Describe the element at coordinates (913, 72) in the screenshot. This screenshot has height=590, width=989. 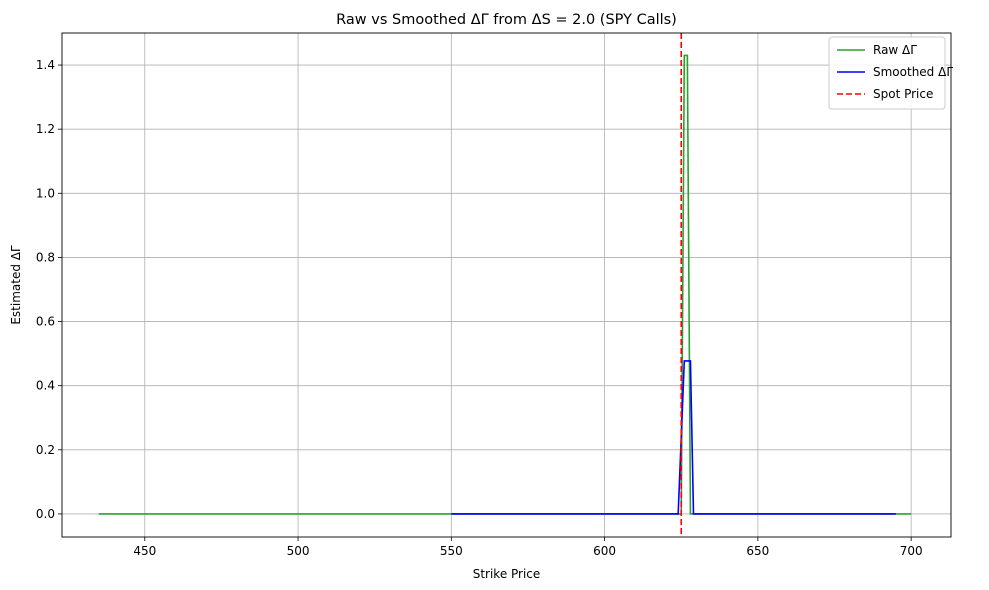
I see `legend-label: Smoothed ΔΓ` at that location.